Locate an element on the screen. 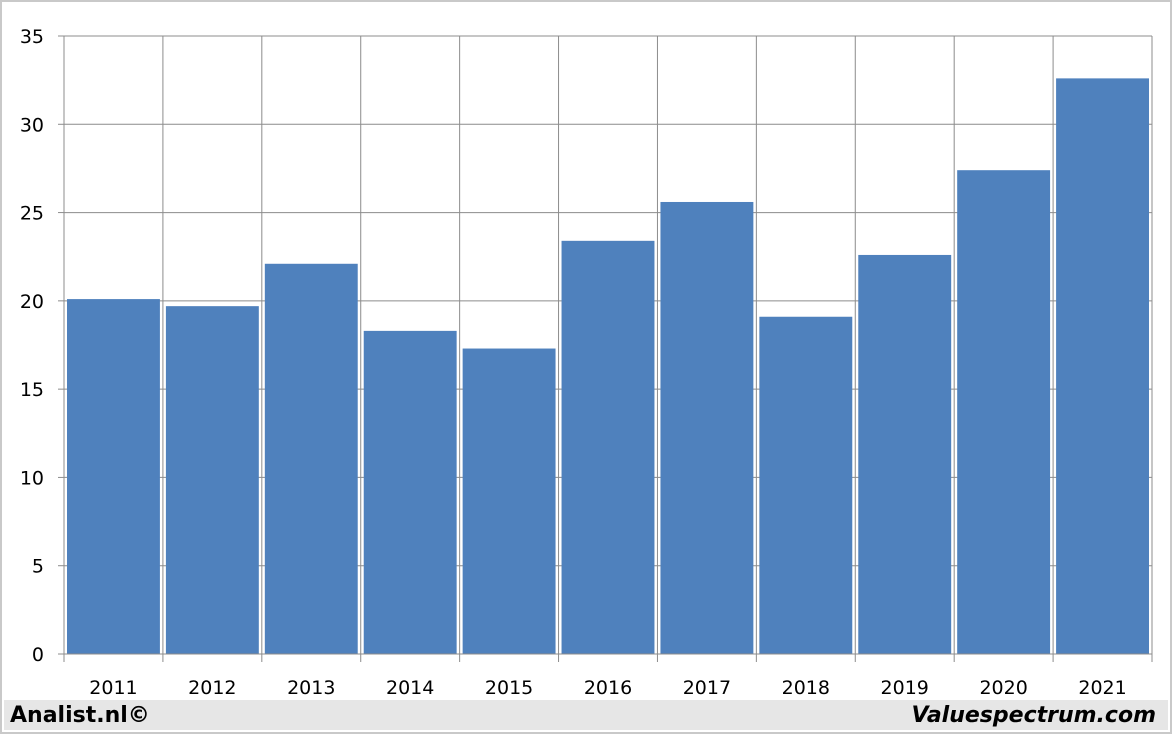 Image resolution: width=1172 pixels, height=736 pixels. bar-2015 is located at coordinates (509, 501).